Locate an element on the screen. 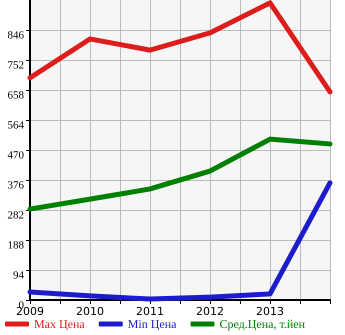 The height and width of the screenshot is (335, 345). y-tick-label: 658 is located at coordinates (16, 96).